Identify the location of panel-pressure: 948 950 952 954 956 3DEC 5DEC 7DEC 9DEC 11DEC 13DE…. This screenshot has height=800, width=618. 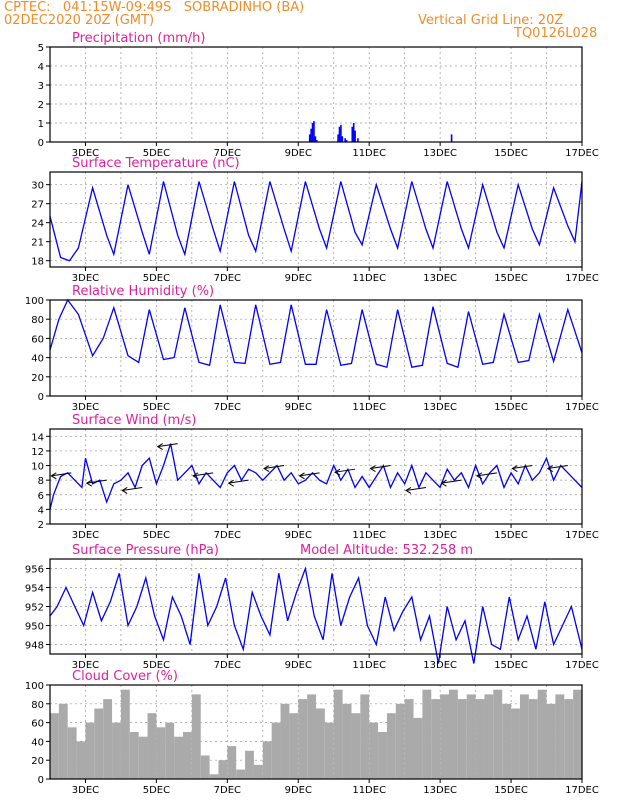
(312, 607).